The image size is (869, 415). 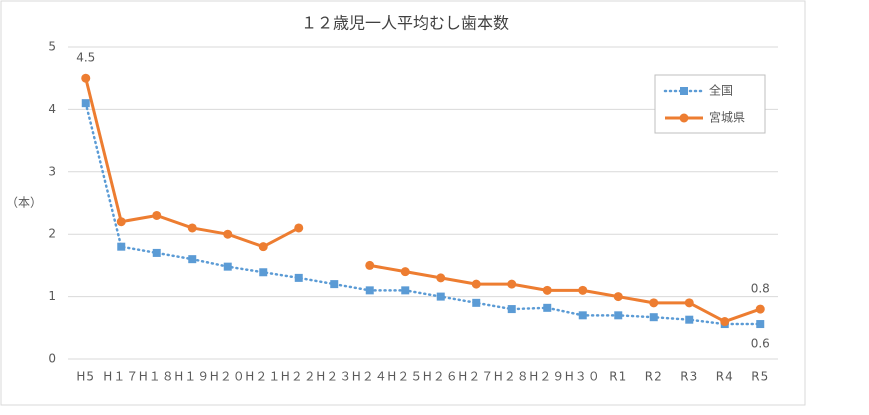 What do you see at coordinates (52, 171) in the screenshot?
I see `y-tick-label: 3` at bounding box center [52, 171].